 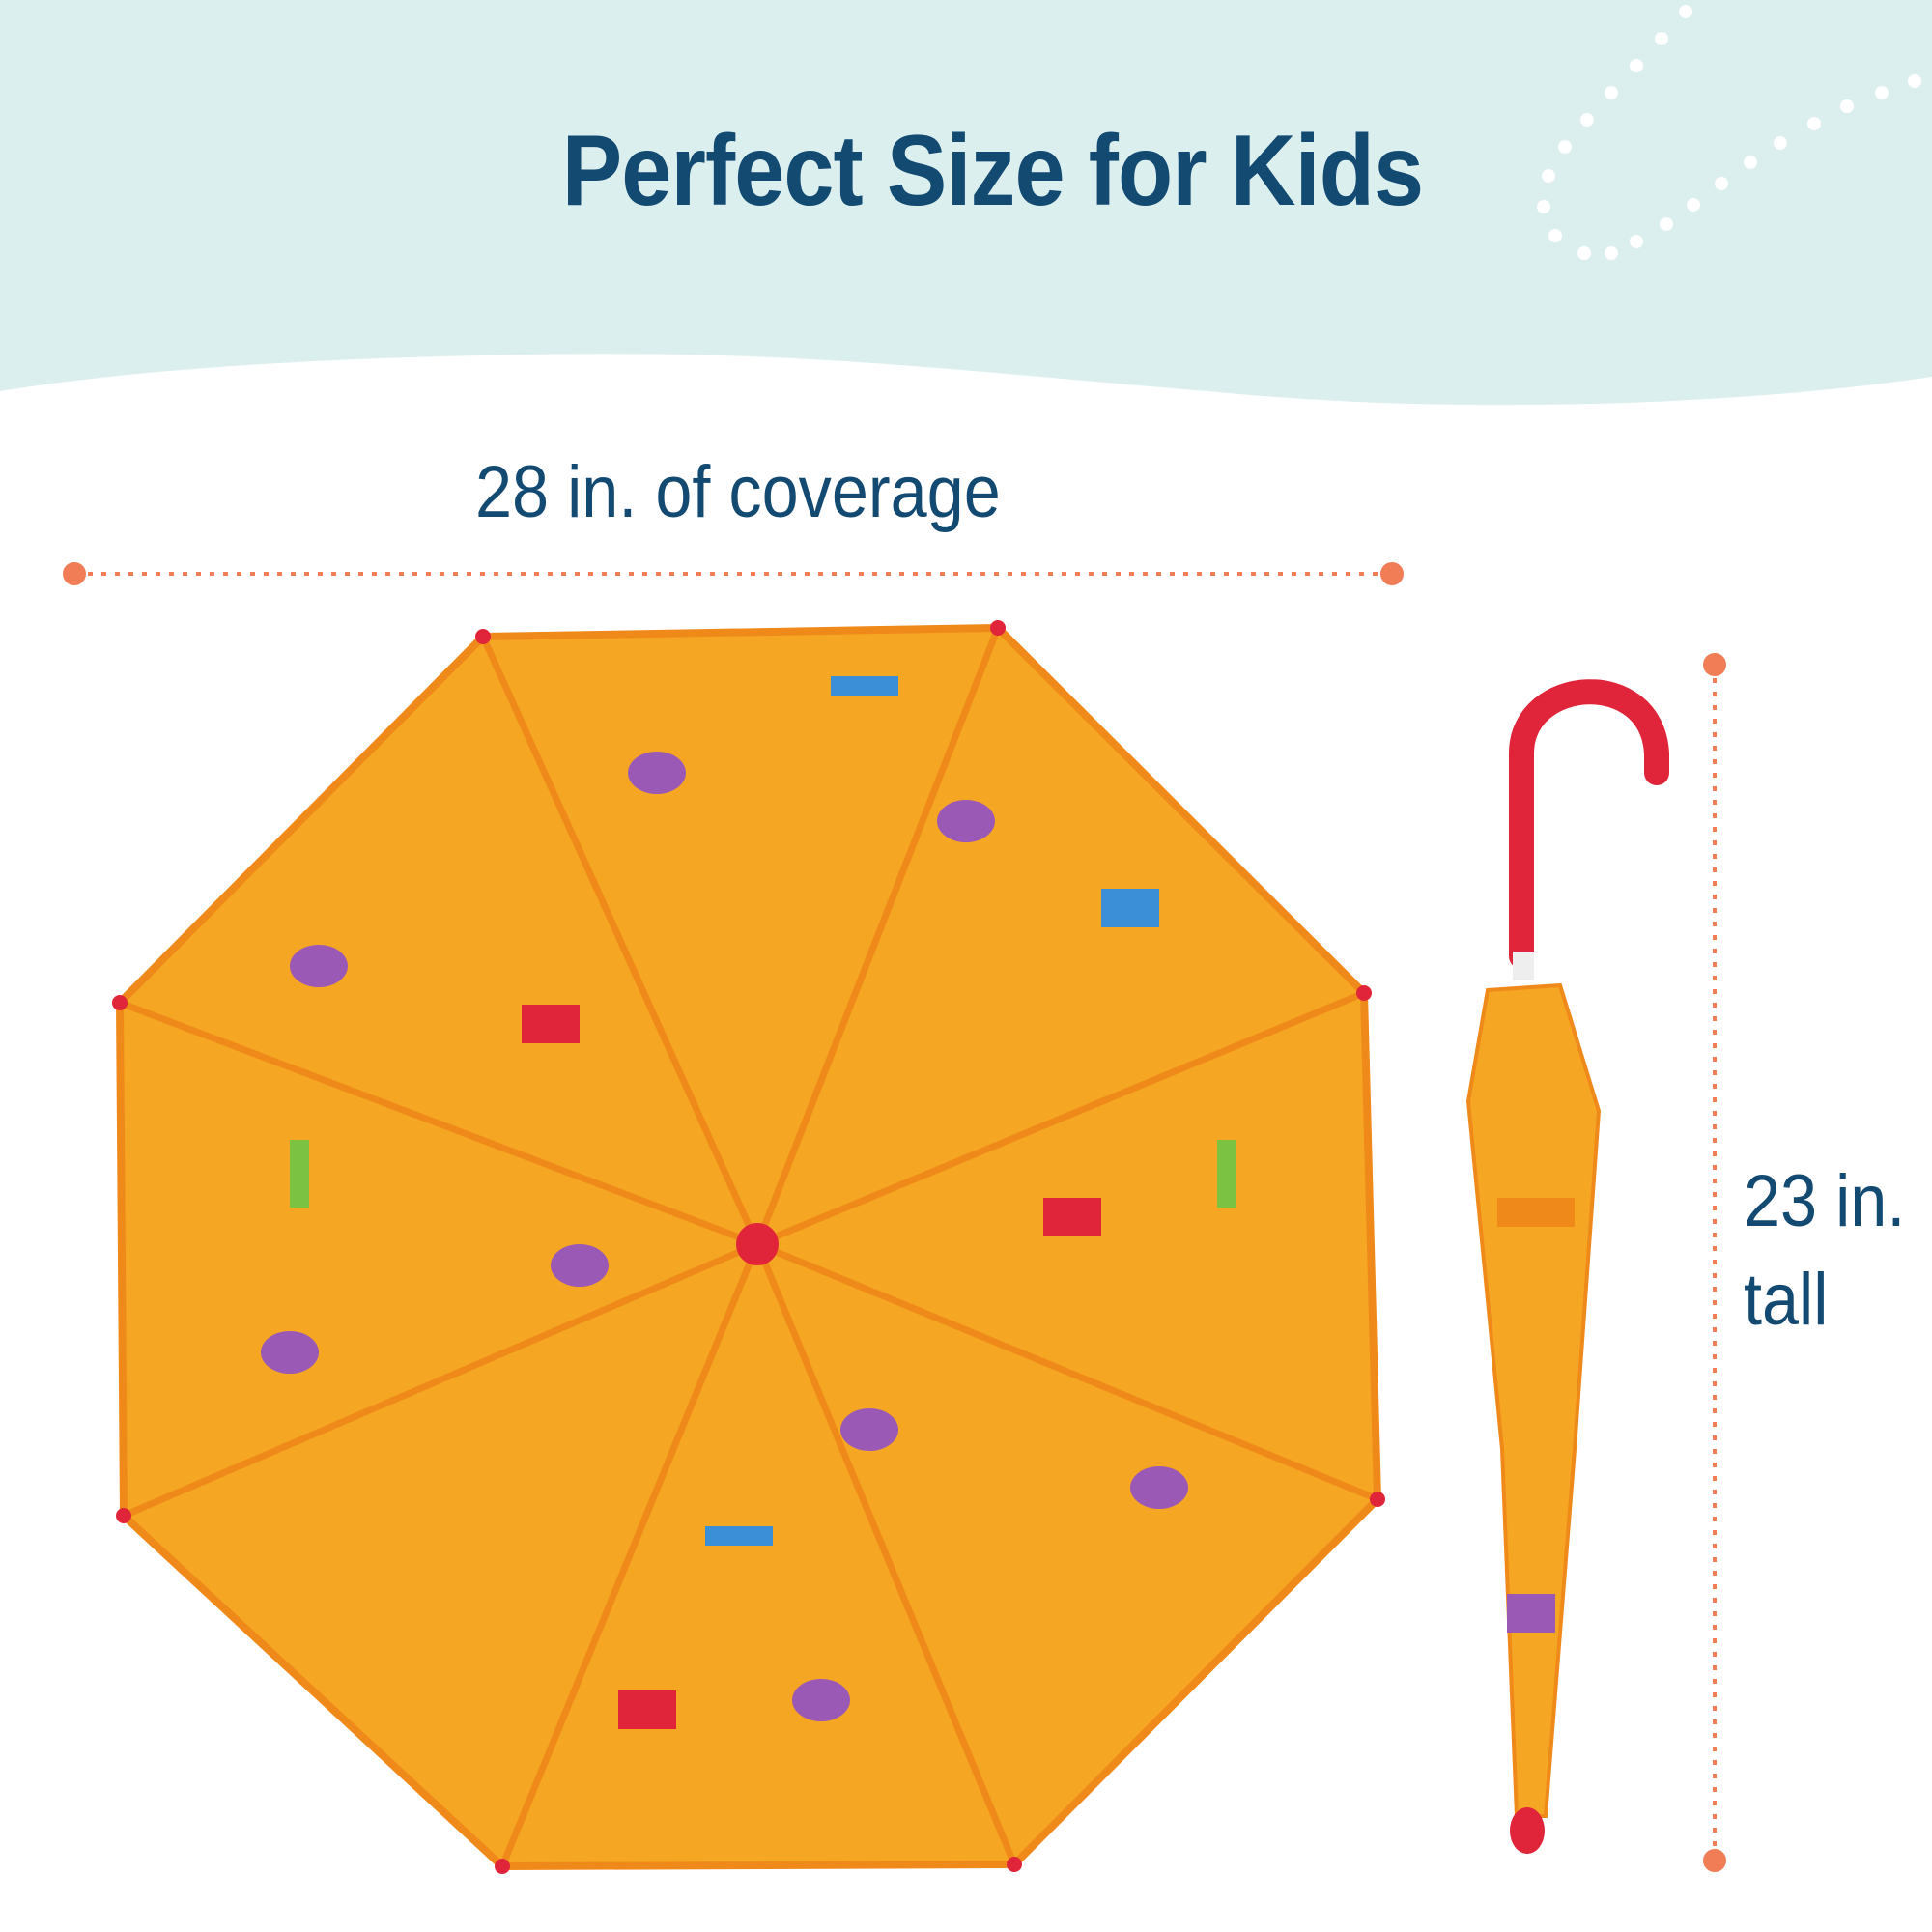 I want to click on decorative-dots, so click(x=1729, y=132).